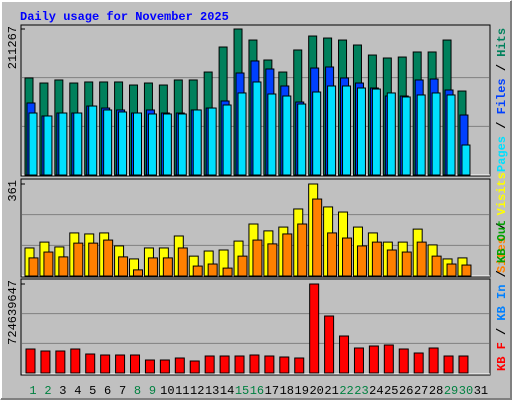  I want to click on legend: Pages / Files / Hits, so click(502, 100).